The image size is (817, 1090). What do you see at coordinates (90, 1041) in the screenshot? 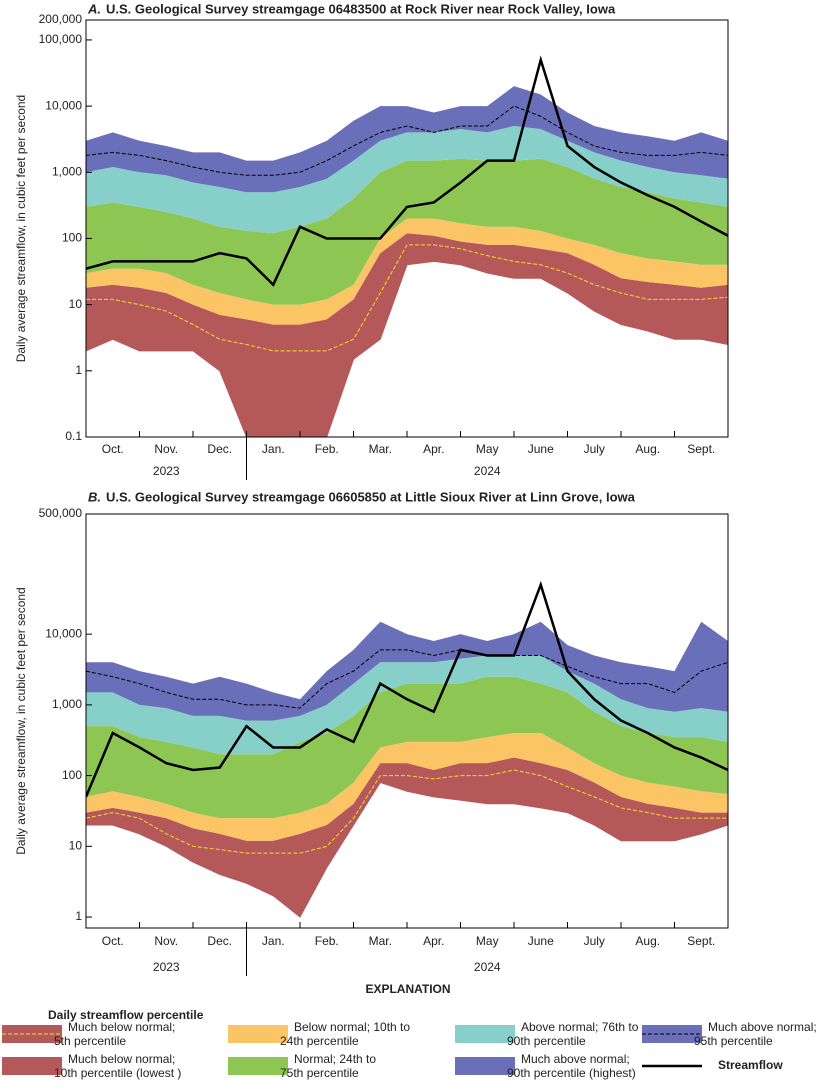
I see `legend-label: 5th percentile` at bounding box center [90, 1041].